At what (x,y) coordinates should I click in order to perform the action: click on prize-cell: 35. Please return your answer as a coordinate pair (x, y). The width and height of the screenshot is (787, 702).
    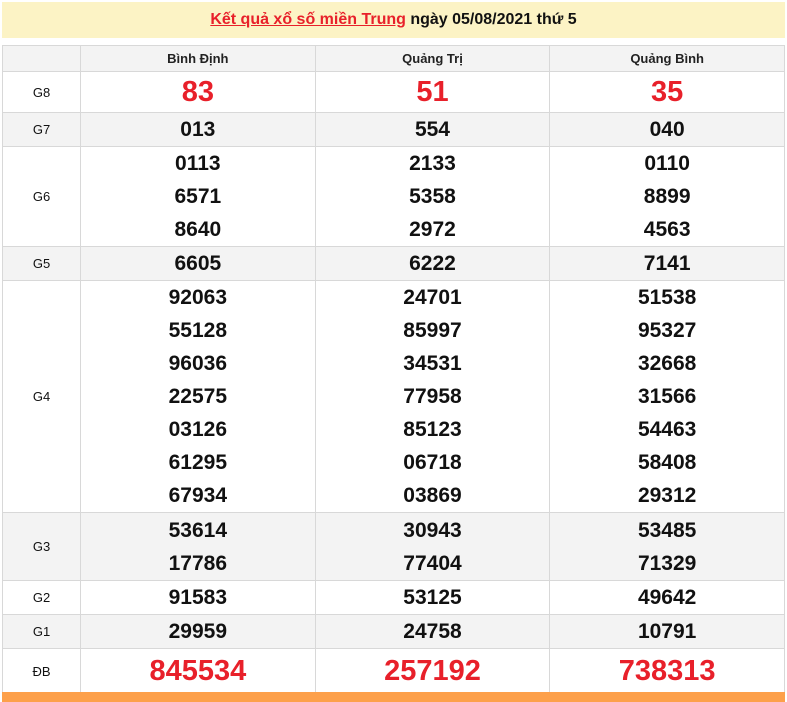
    Looking at the image, I should click on (667, 92).